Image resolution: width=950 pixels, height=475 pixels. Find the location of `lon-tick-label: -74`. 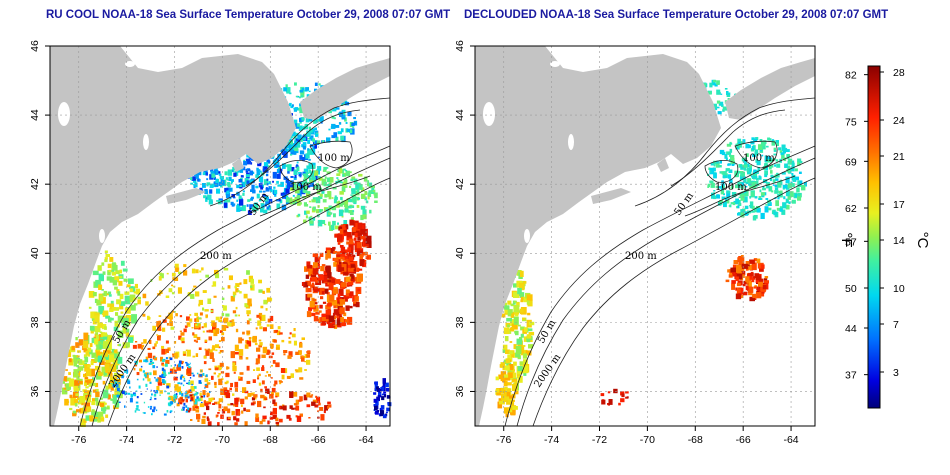

lon-tick-label: -74 is located at coordinates (551, 440).